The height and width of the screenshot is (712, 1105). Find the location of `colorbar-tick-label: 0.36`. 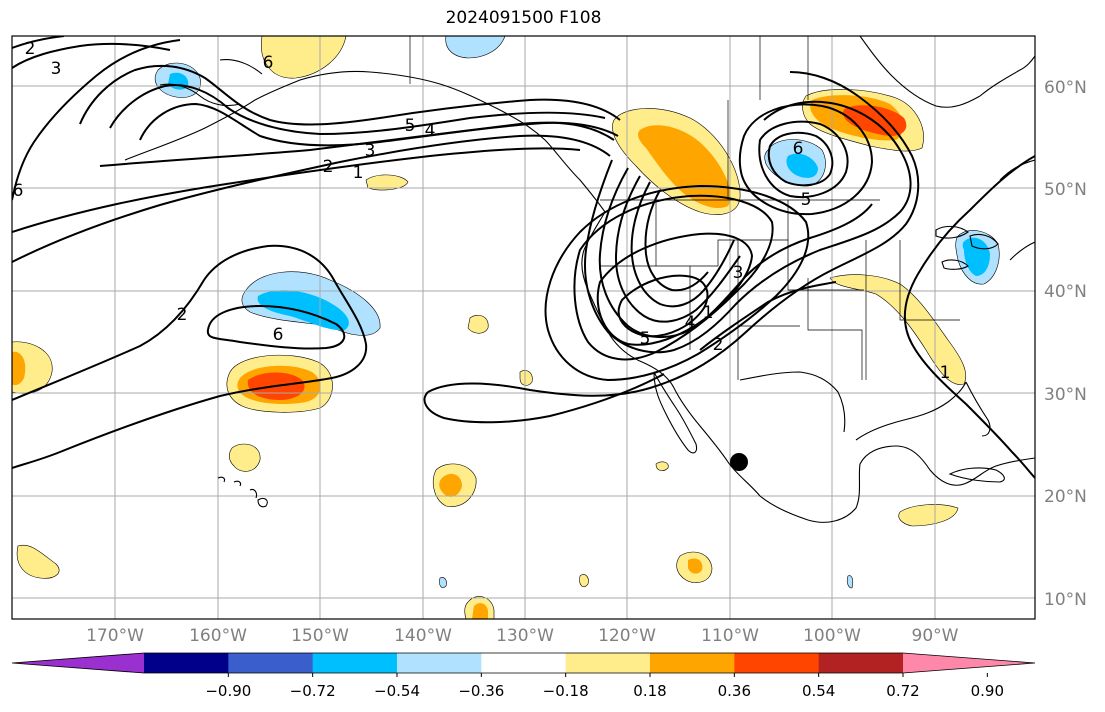

colorbar-tick-label: 0.36 is located at coordinates (734, 691).